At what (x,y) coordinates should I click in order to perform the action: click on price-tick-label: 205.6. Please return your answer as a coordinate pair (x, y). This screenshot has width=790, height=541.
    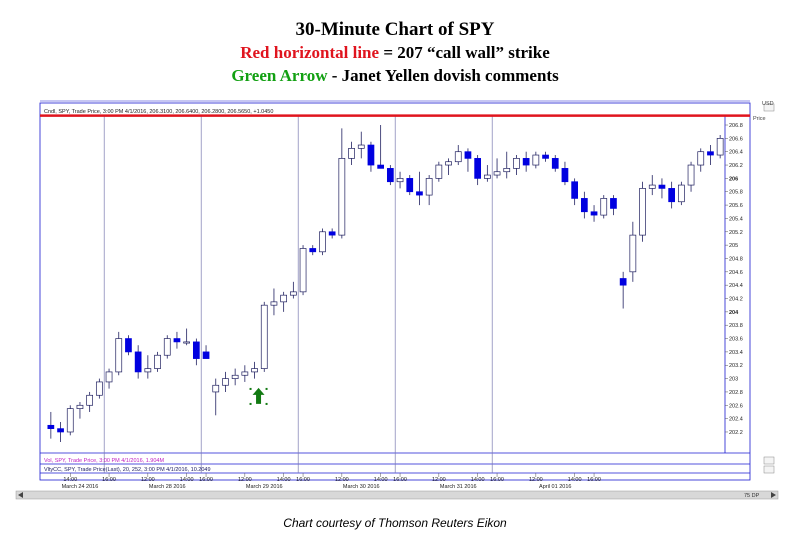
    Looking at the image, I should click on (736, 206).